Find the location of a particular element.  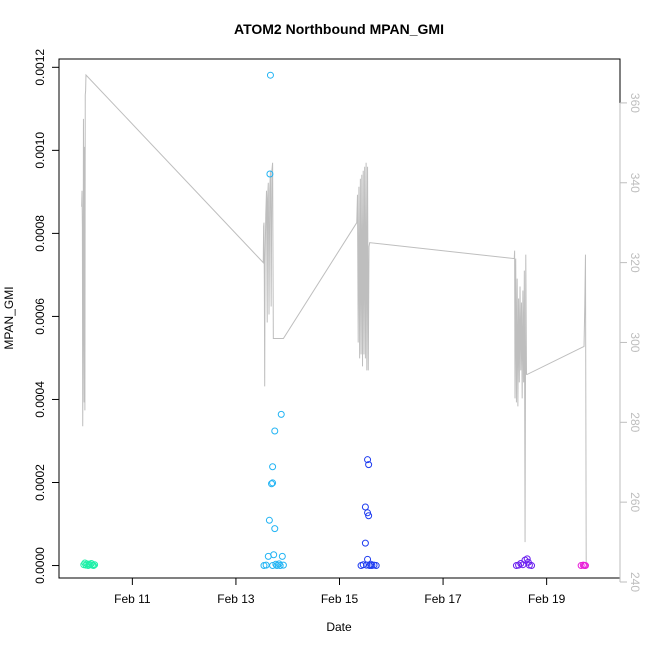

y2-tick-label: 360 is located at coordinates (635, 103).